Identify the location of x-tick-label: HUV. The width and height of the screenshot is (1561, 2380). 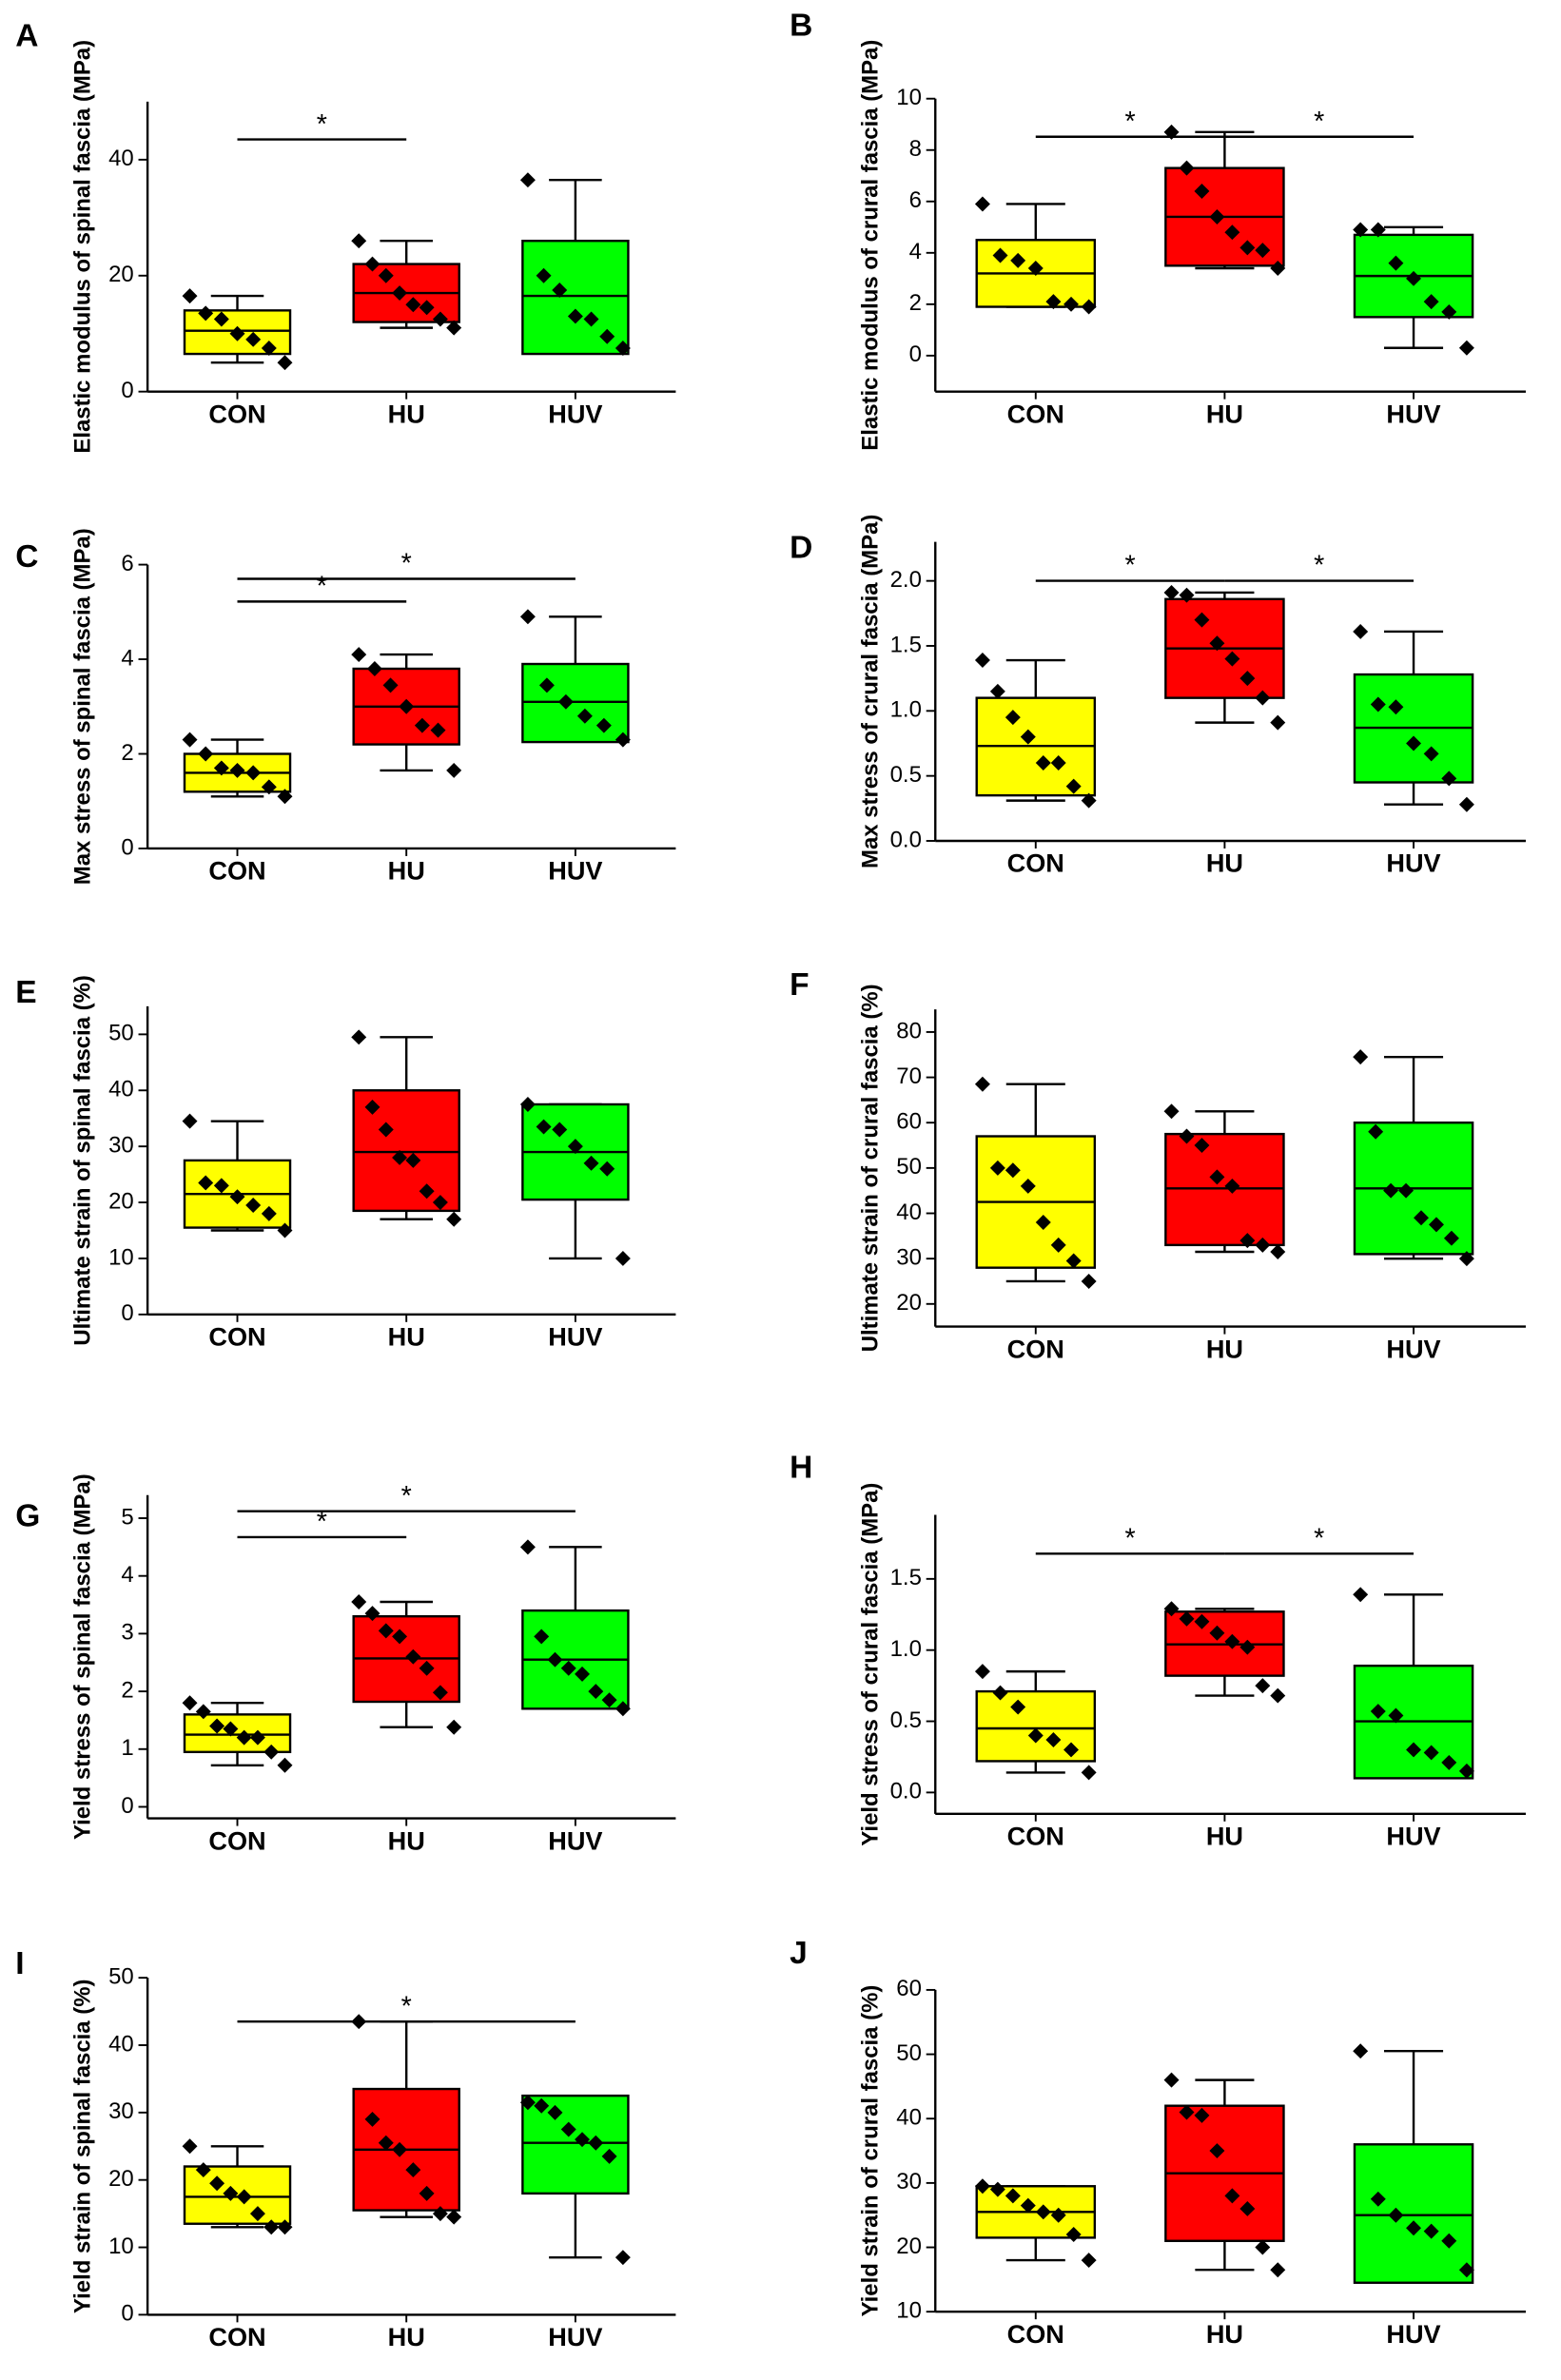
(575, 1840).